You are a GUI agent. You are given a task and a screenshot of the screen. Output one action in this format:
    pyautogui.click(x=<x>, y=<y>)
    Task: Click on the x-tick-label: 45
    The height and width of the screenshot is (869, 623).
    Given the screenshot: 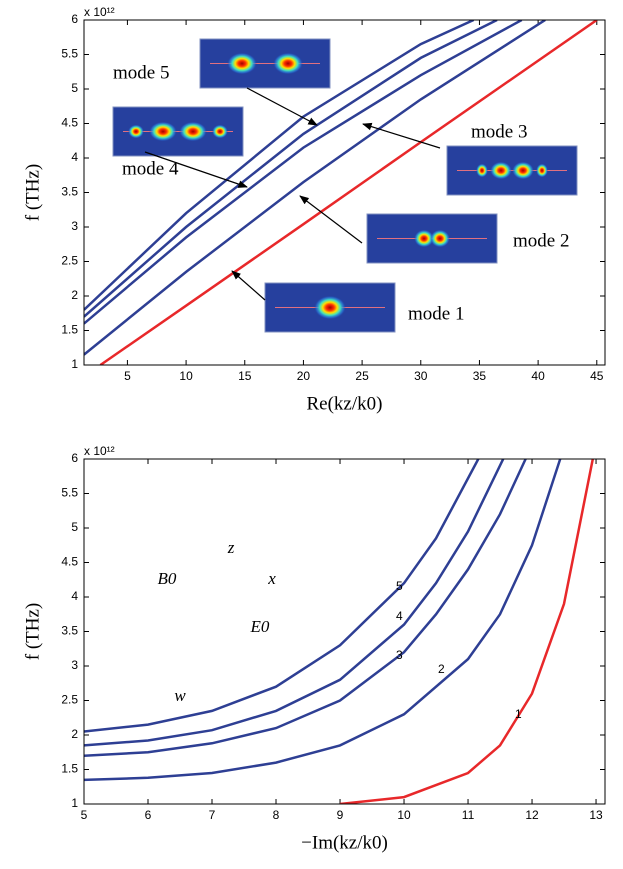 What is the action you would take?
    pyautogui.click(x=597, y=376)
    